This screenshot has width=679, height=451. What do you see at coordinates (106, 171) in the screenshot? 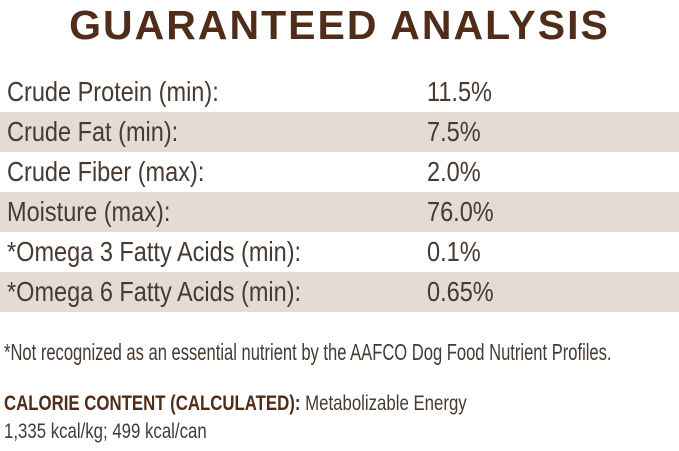
I see `nutrient-label: Crude Fiber (max):` at bounding box center [106, 171].